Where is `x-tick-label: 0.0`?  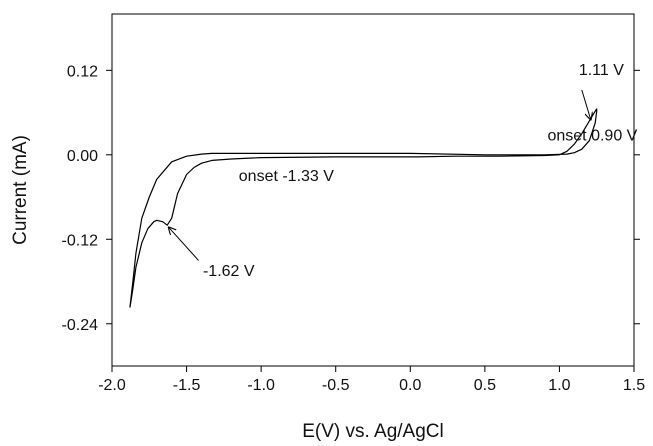
x-tick-label: 0.0 is located at coordinates (410, 385).